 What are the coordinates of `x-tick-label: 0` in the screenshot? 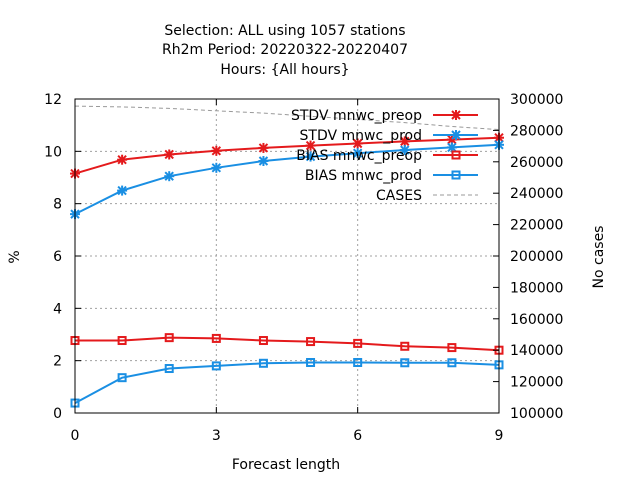 It's located at (75, 436).